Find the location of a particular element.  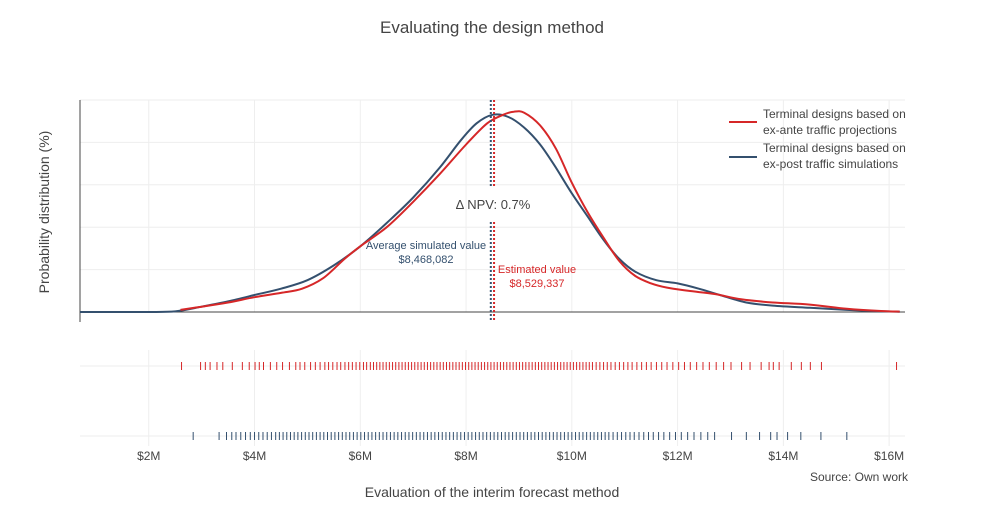

x-tick-label-3: $8M is located at coordinates (465, 456).